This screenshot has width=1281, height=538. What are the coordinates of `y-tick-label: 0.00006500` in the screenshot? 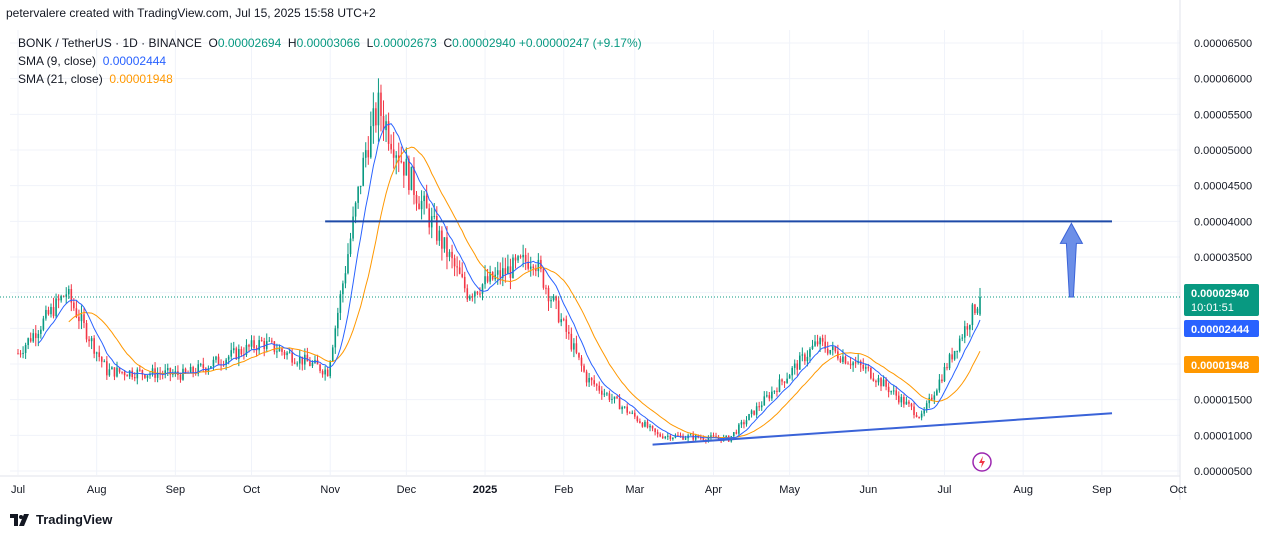 It's located at (1223, 44).